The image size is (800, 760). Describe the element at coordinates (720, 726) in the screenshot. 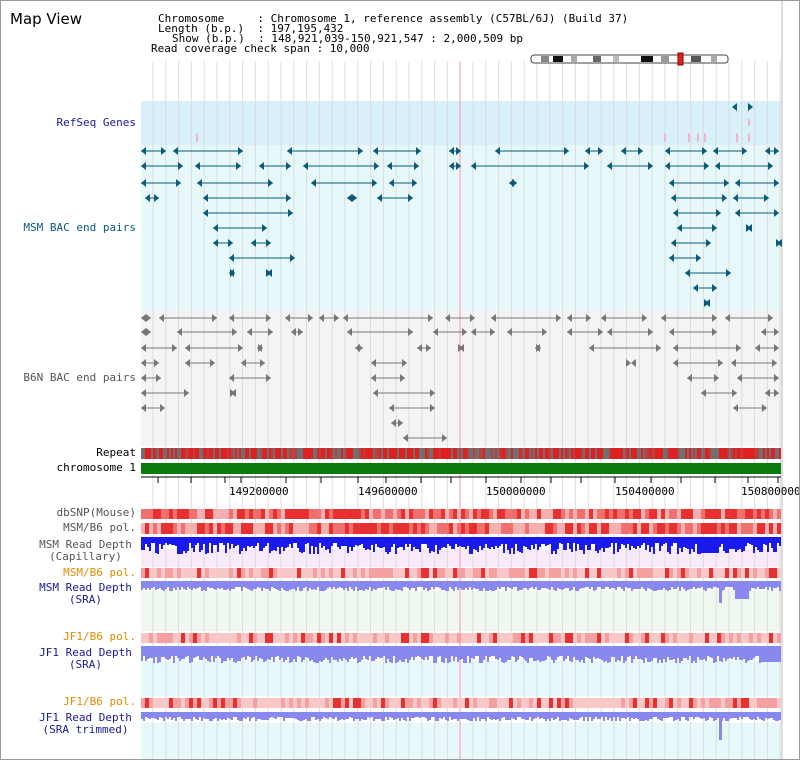

I see `depth-spike` at that location.